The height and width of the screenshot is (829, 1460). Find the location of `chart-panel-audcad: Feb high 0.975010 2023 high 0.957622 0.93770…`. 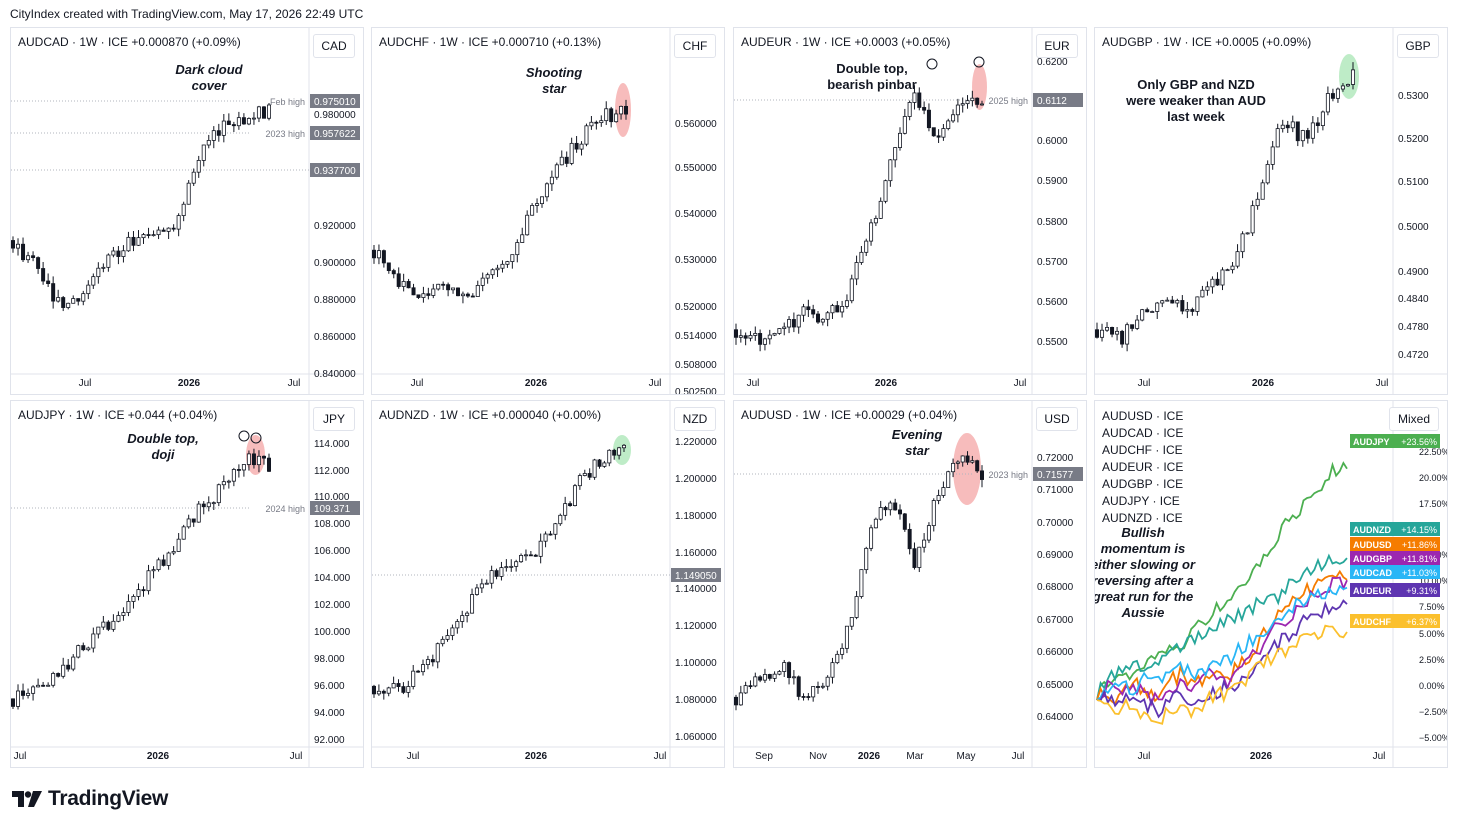

chart-panel-audcad: Feb high 0.975010 2023 high 0.957622 0.93770… is located at coordinates (187, 211).